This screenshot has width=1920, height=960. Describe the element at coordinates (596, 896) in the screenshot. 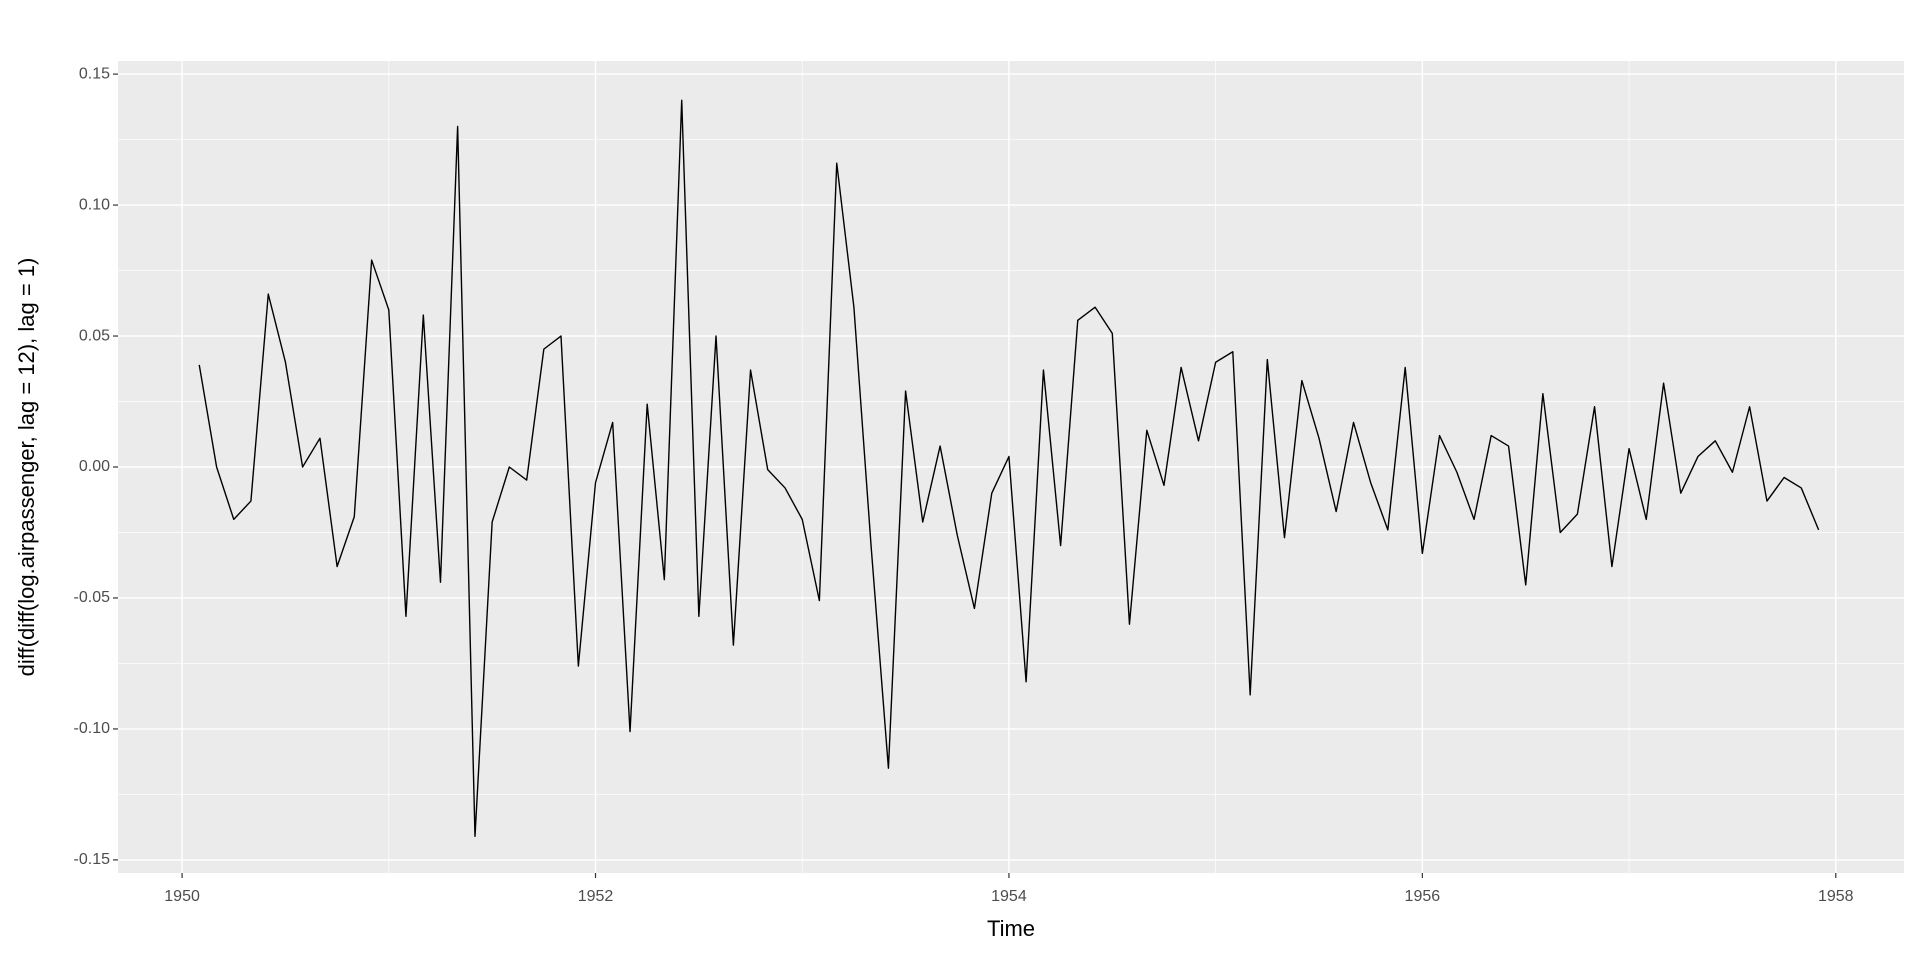

I see `x-tick-label: 1952` at that location.